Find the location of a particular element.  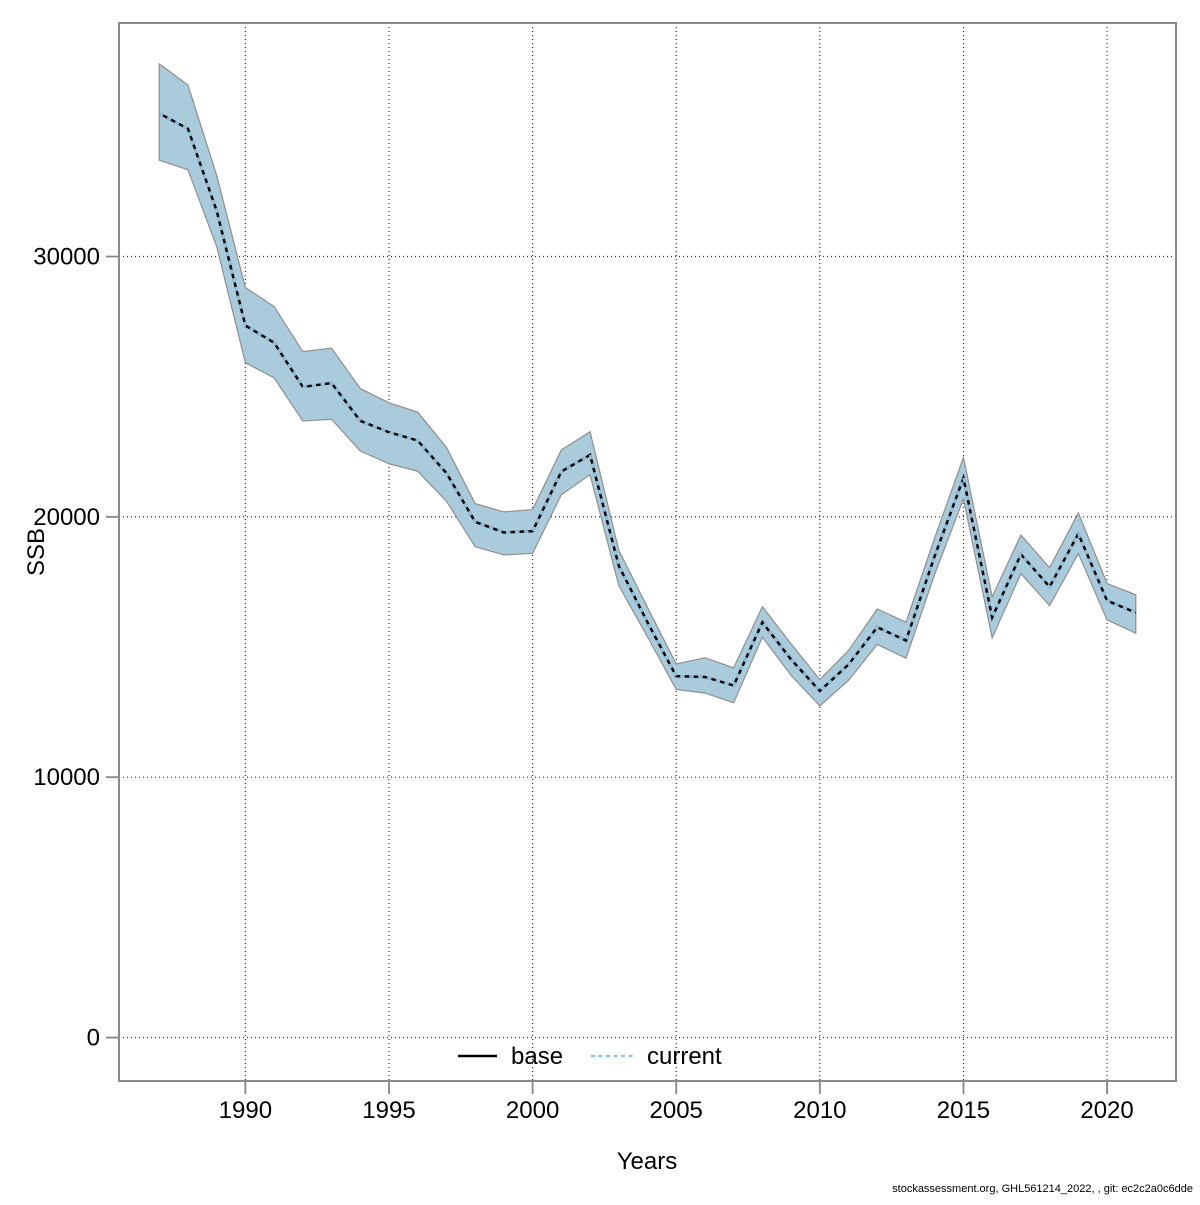

x-tick-label: 2015 is located at coordinates (963, 1110).